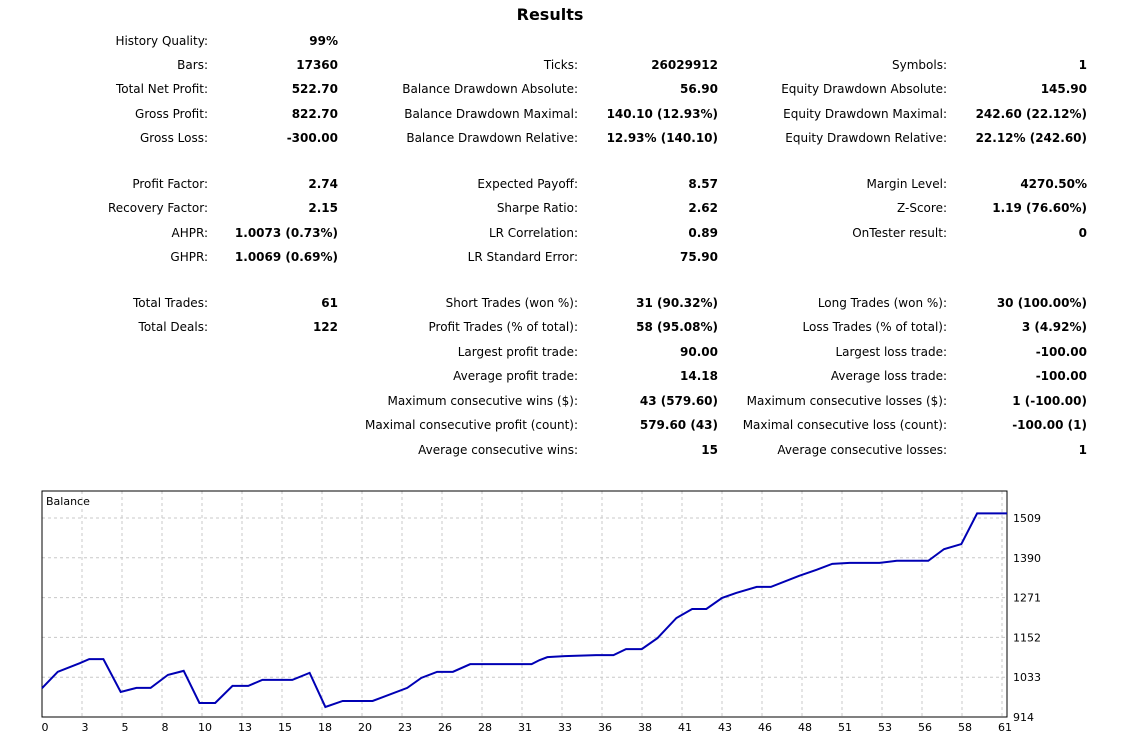  I want to click on x-tick-label: 5, so click(125, 727).